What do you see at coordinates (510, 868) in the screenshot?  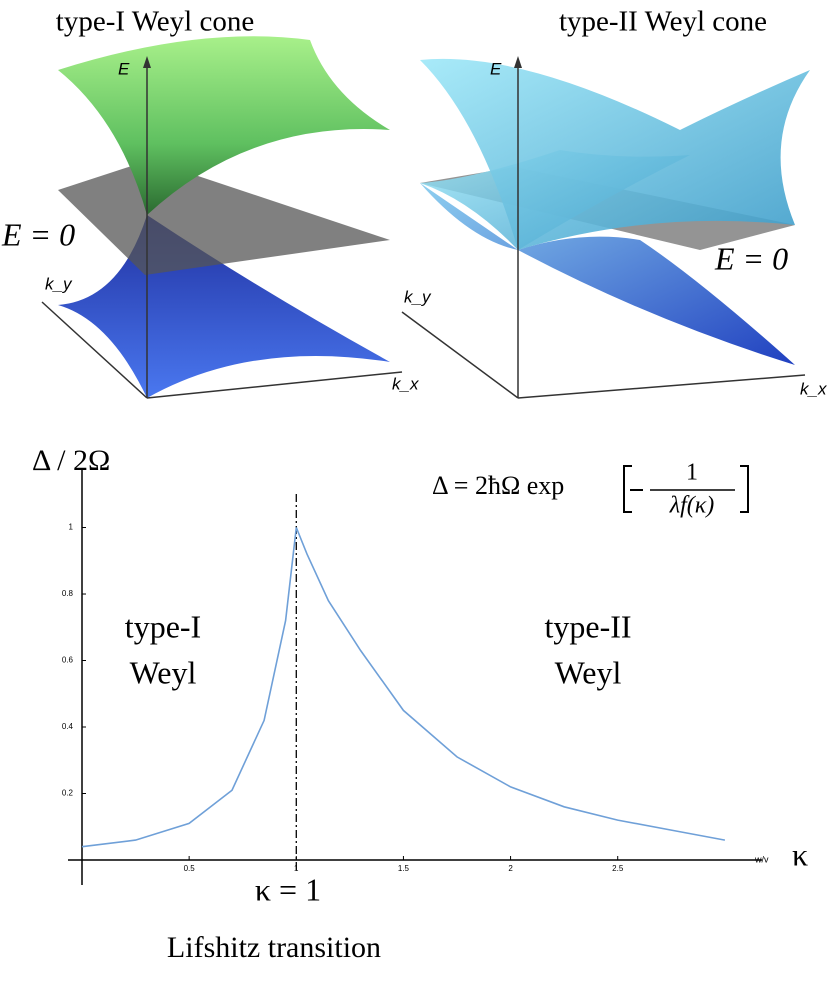 I see `x-tick-label: 2` at bounding box center [510, 868].